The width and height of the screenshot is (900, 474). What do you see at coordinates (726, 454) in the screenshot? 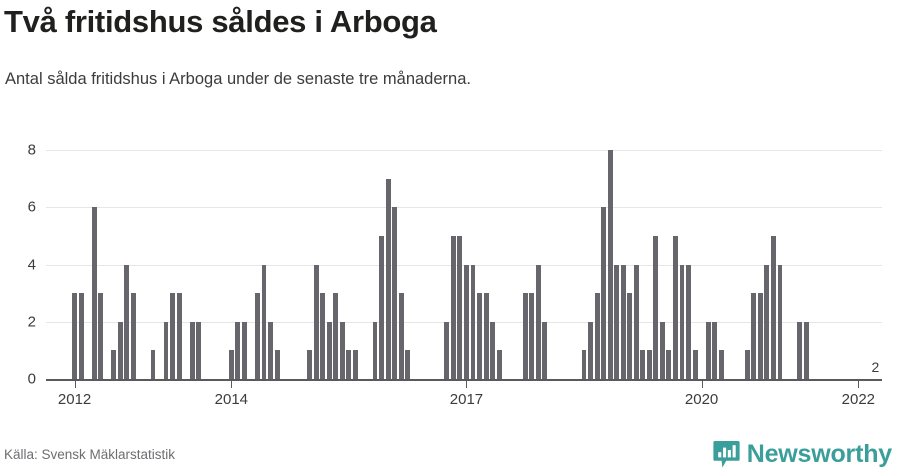
I see `bar-chart-speech-bubble-icon` at bounding box center [726, 454].